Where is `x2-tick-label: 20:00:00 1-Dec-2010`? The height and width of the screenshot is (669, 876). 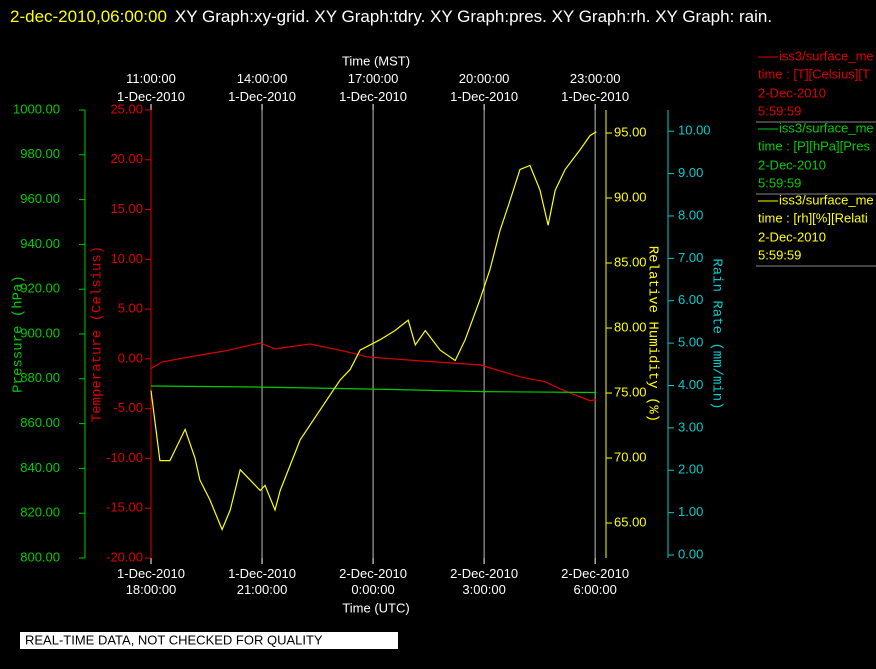 x2-tick-label: 20:00:00 1-Dec-2010 is located at coordinates (484, 87).